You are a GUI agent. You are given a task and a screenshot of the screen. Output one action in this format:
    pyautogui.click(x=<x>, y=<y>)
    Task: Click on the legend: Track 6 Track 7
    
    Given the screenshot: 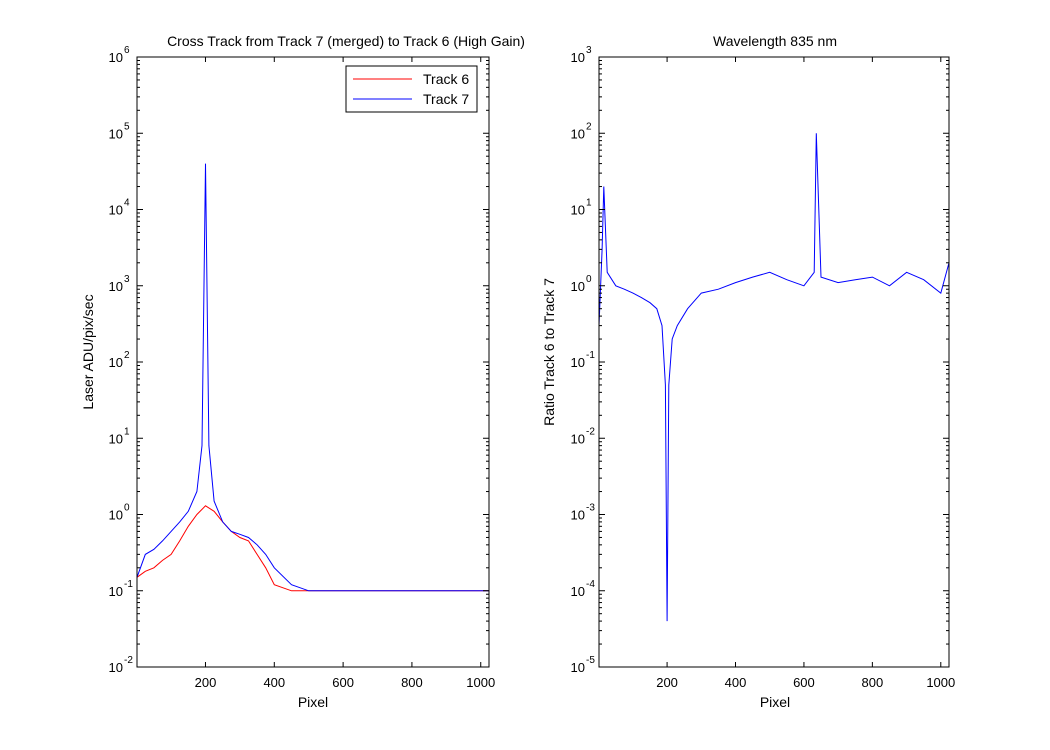 What is the action you would take?
    pyautogui.click(x=411, y=89)
    